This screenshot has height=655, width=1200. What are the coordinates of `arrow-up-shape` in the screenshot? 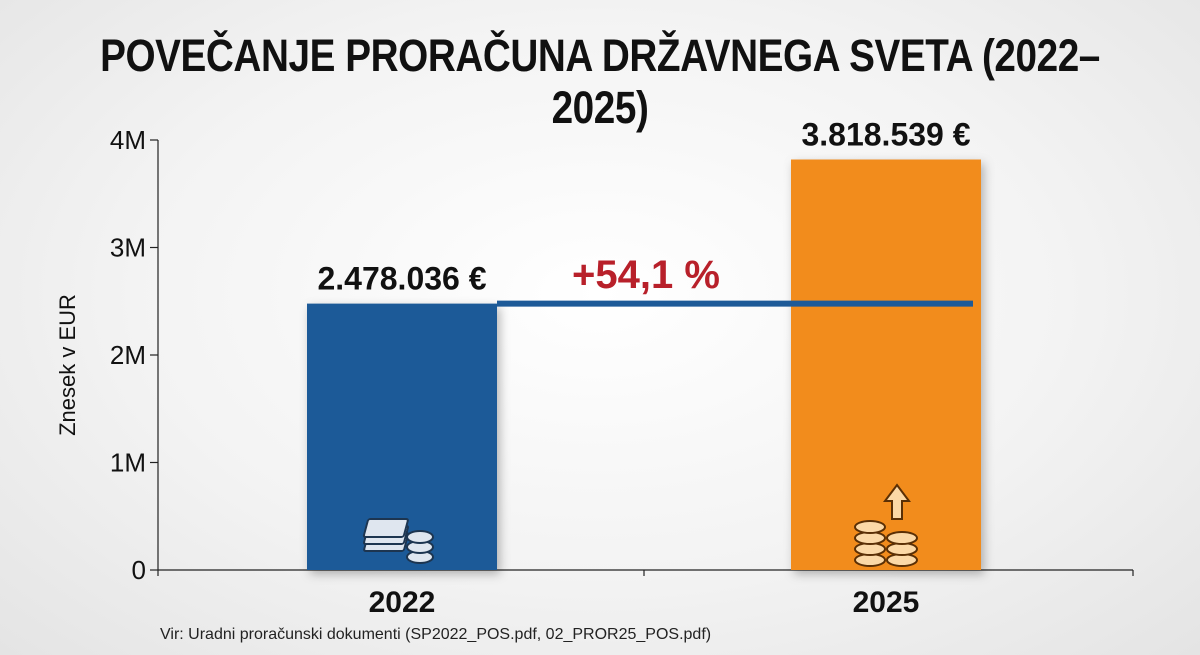 It's located at (897, 501).